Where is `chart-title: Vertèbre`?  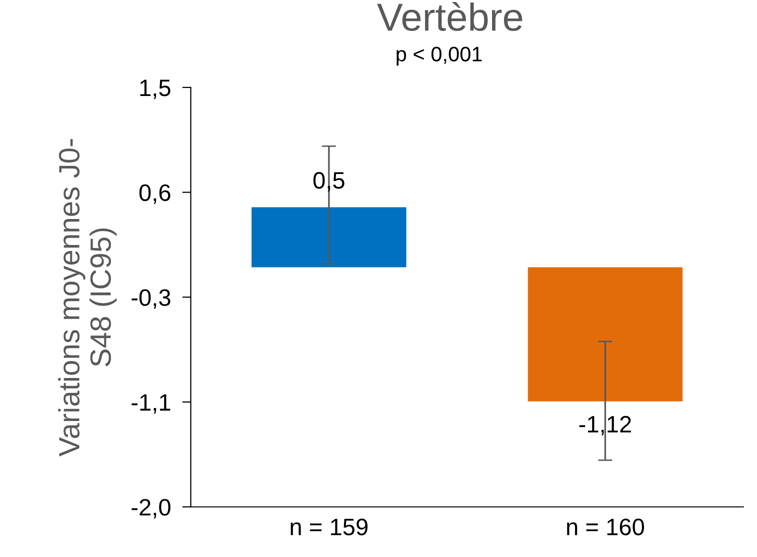 chart-title: Vertèbre is located at coordinates (449, 17).